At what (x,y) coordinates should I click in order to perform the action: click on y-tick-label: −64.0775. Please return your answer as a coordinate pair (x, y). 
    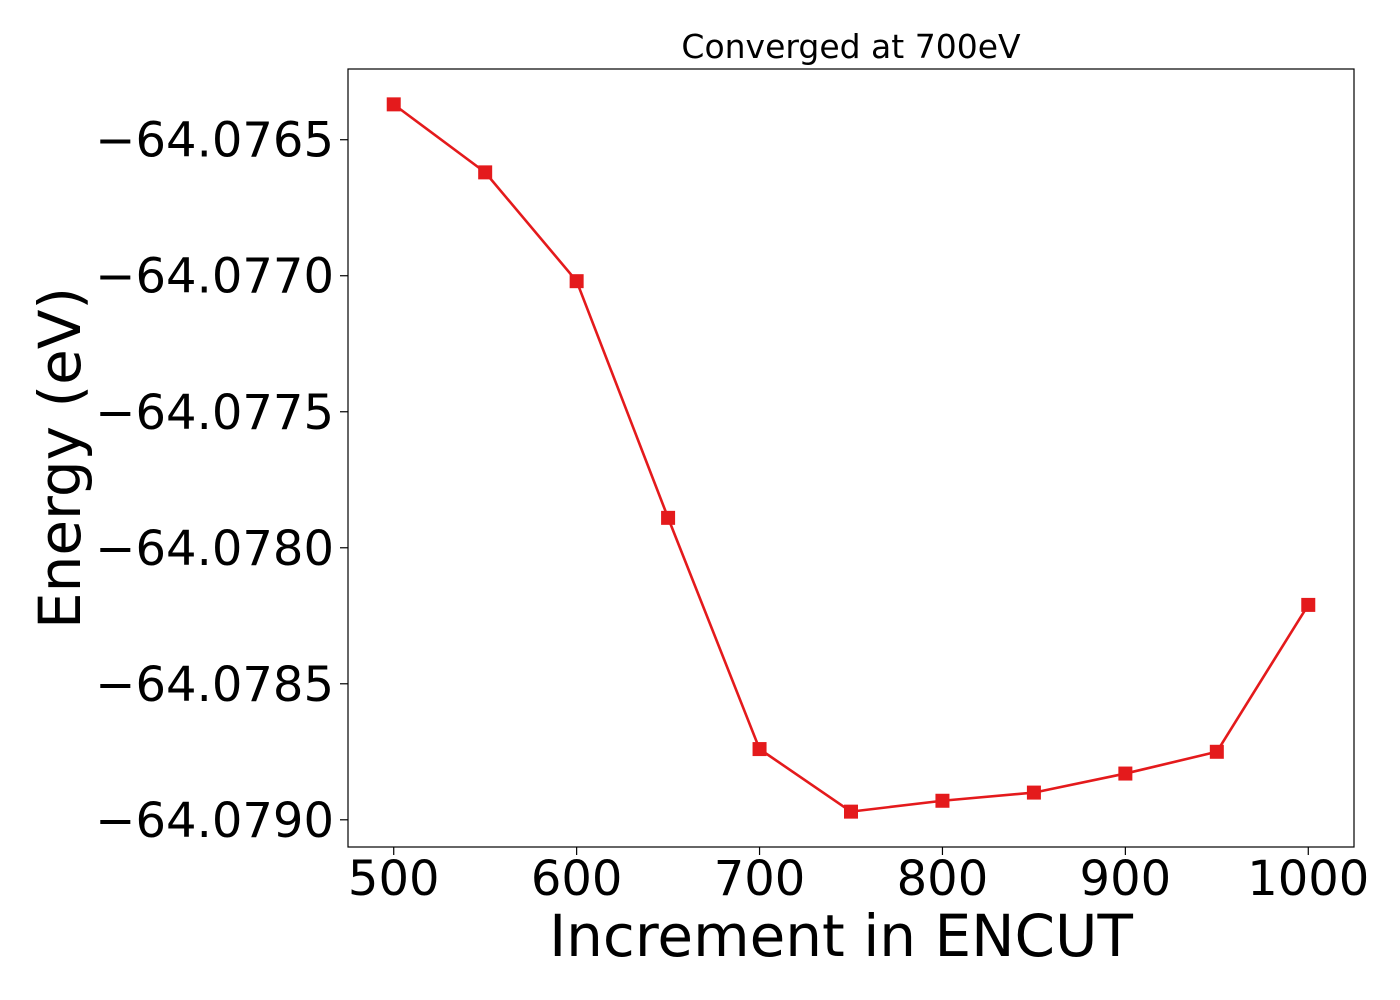
    Looking at the image, I should click on (214, 413).